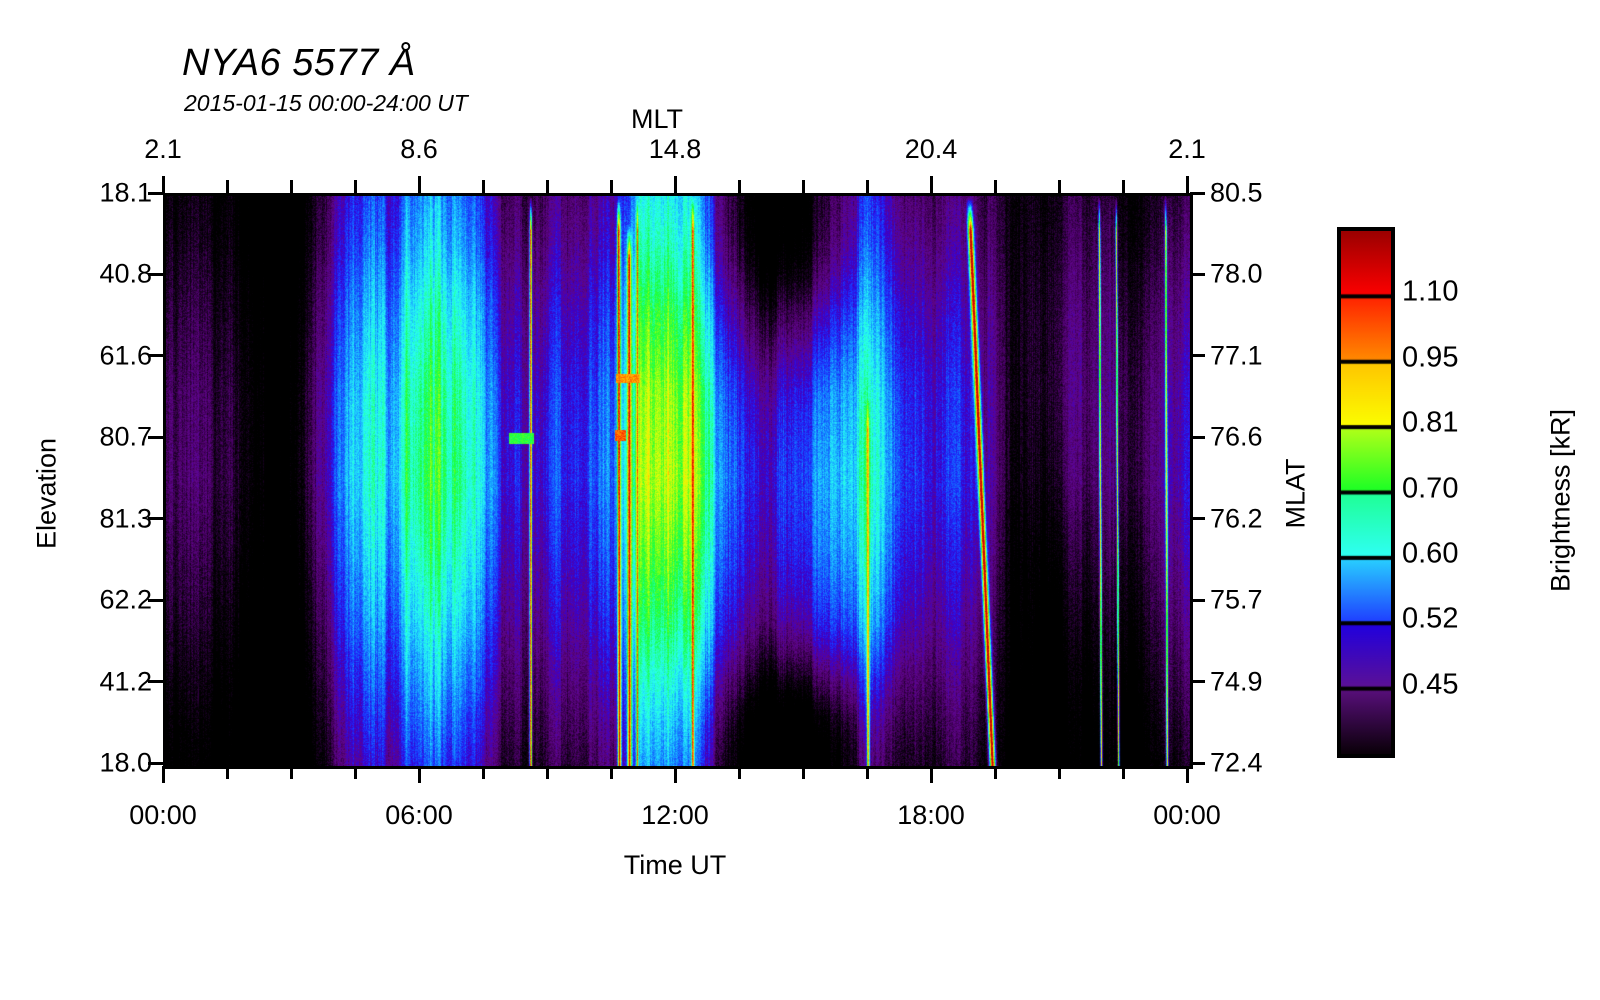  Describe the element at coordinates (125, 762) in the screenshot. I see `elevation-tick-label: 18.0` at that location.